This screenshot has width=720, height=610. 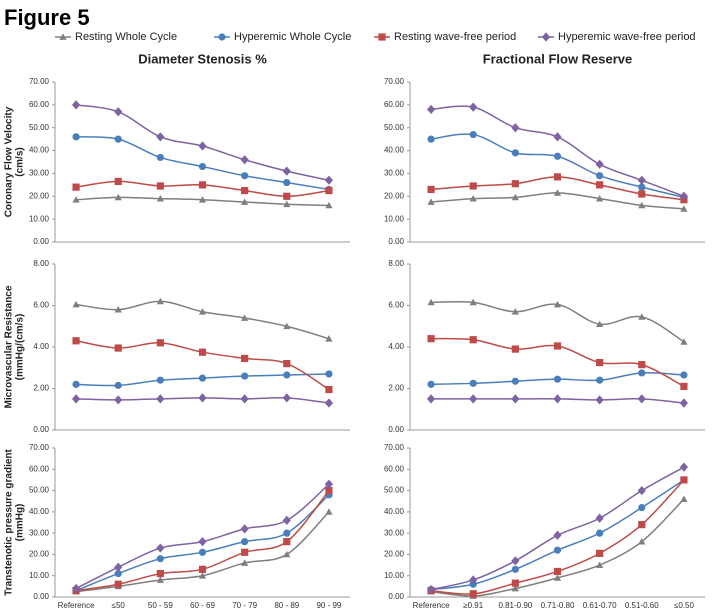 I want to click on x-tick-label: 0.81-0.90, so click(x=515, y=605).